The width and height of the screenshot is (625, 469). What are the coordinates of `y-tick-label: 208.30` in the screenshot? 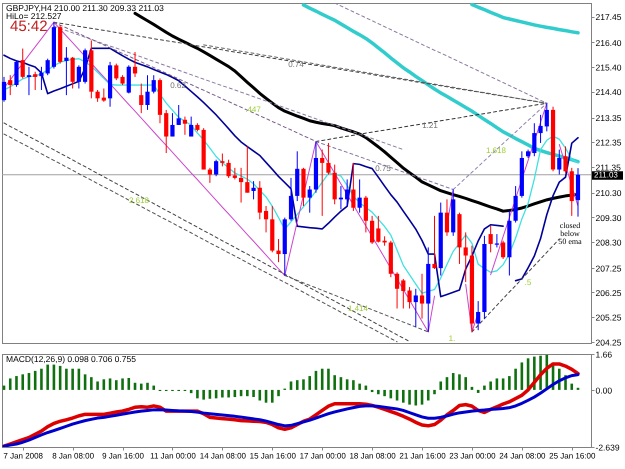 It's located at (609, 242).